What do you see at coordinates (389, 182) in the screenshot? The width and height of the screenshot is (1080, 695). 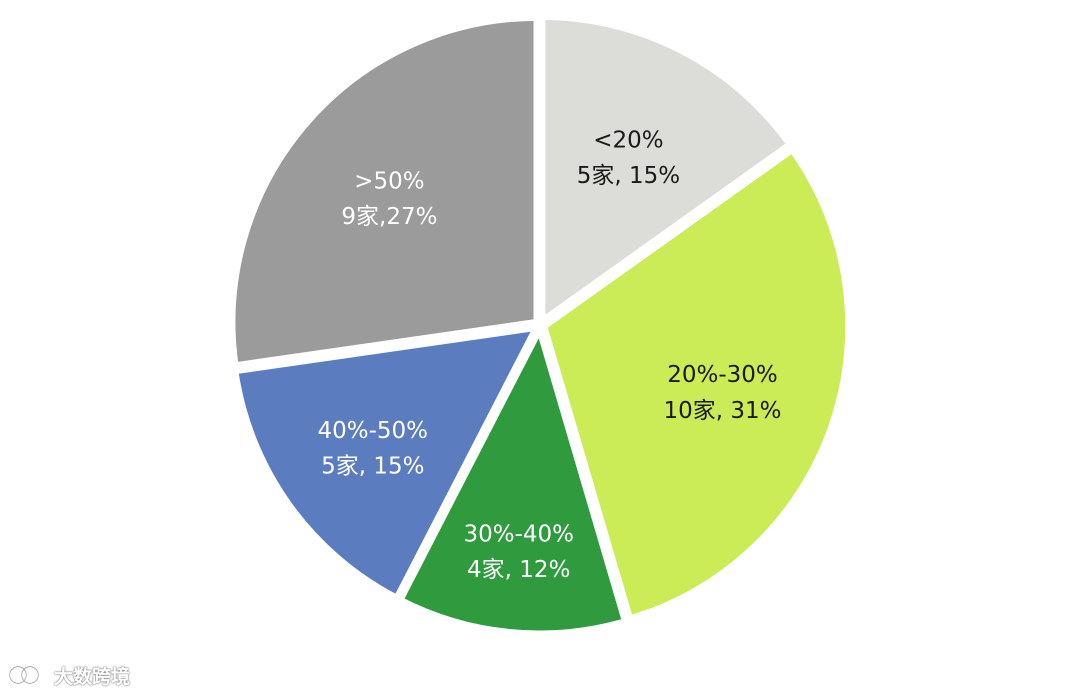 I see `slice-range-label: >50%` at bounding box center [389, 182].